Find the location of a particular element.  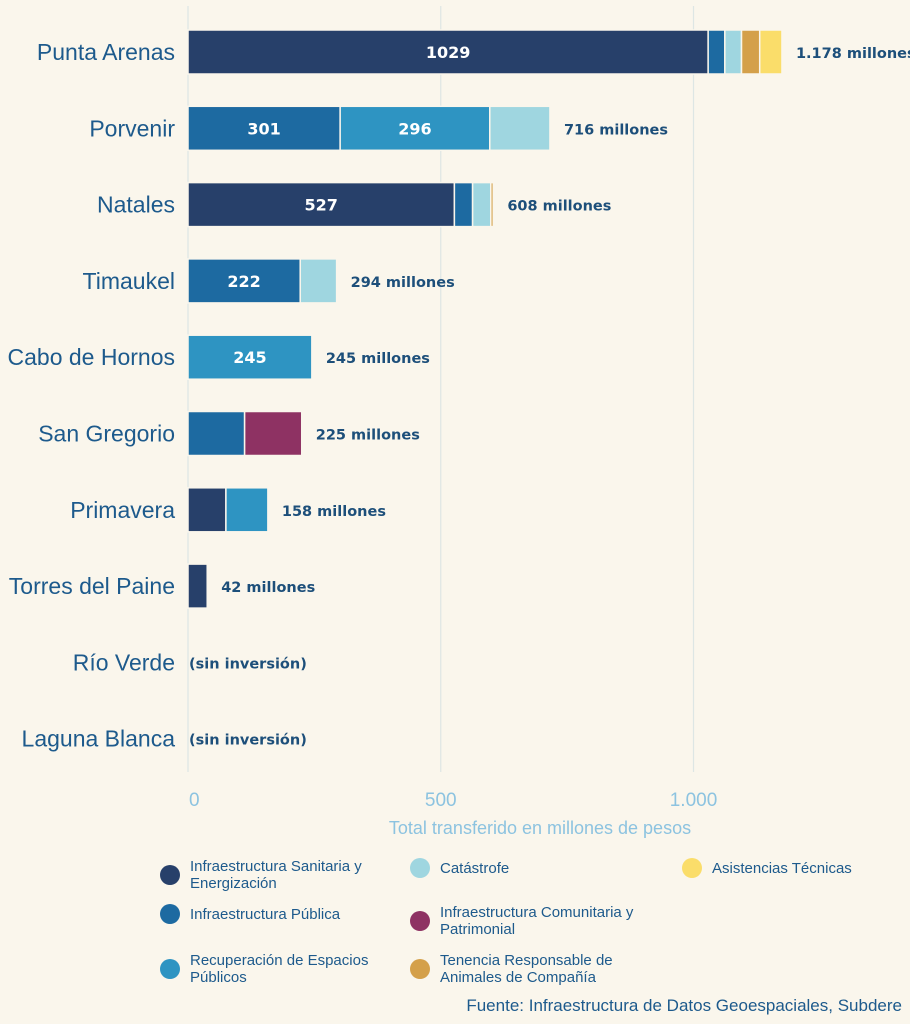

category-label: Punta Arenas is located at coordinates (106, 52).